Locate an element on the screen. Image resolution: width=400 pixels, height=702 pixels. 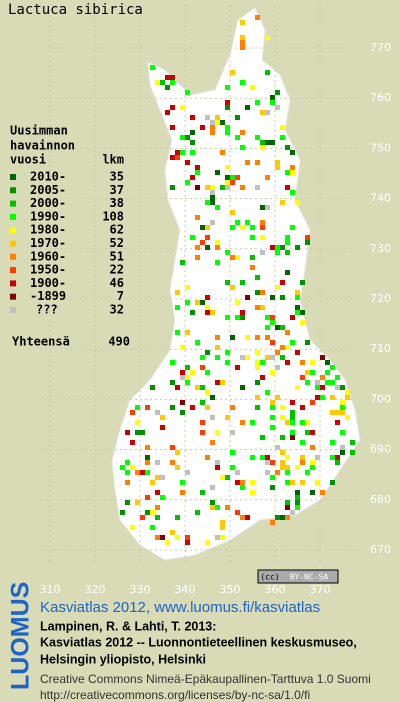
legend-count: 35 is located at coordinates (117, 177).